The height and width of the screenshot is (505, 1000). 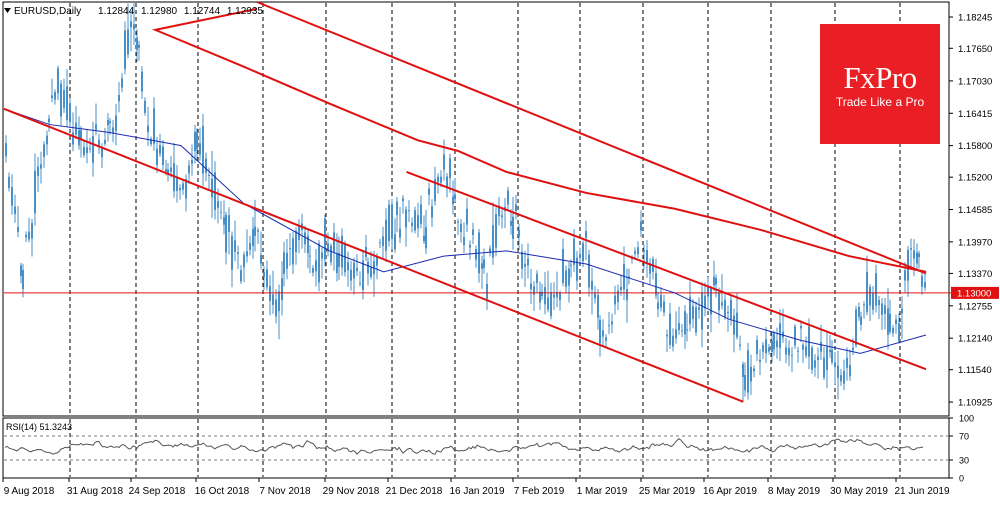 I want to click on low-value: 1.12744, so click(x=202, y=11).